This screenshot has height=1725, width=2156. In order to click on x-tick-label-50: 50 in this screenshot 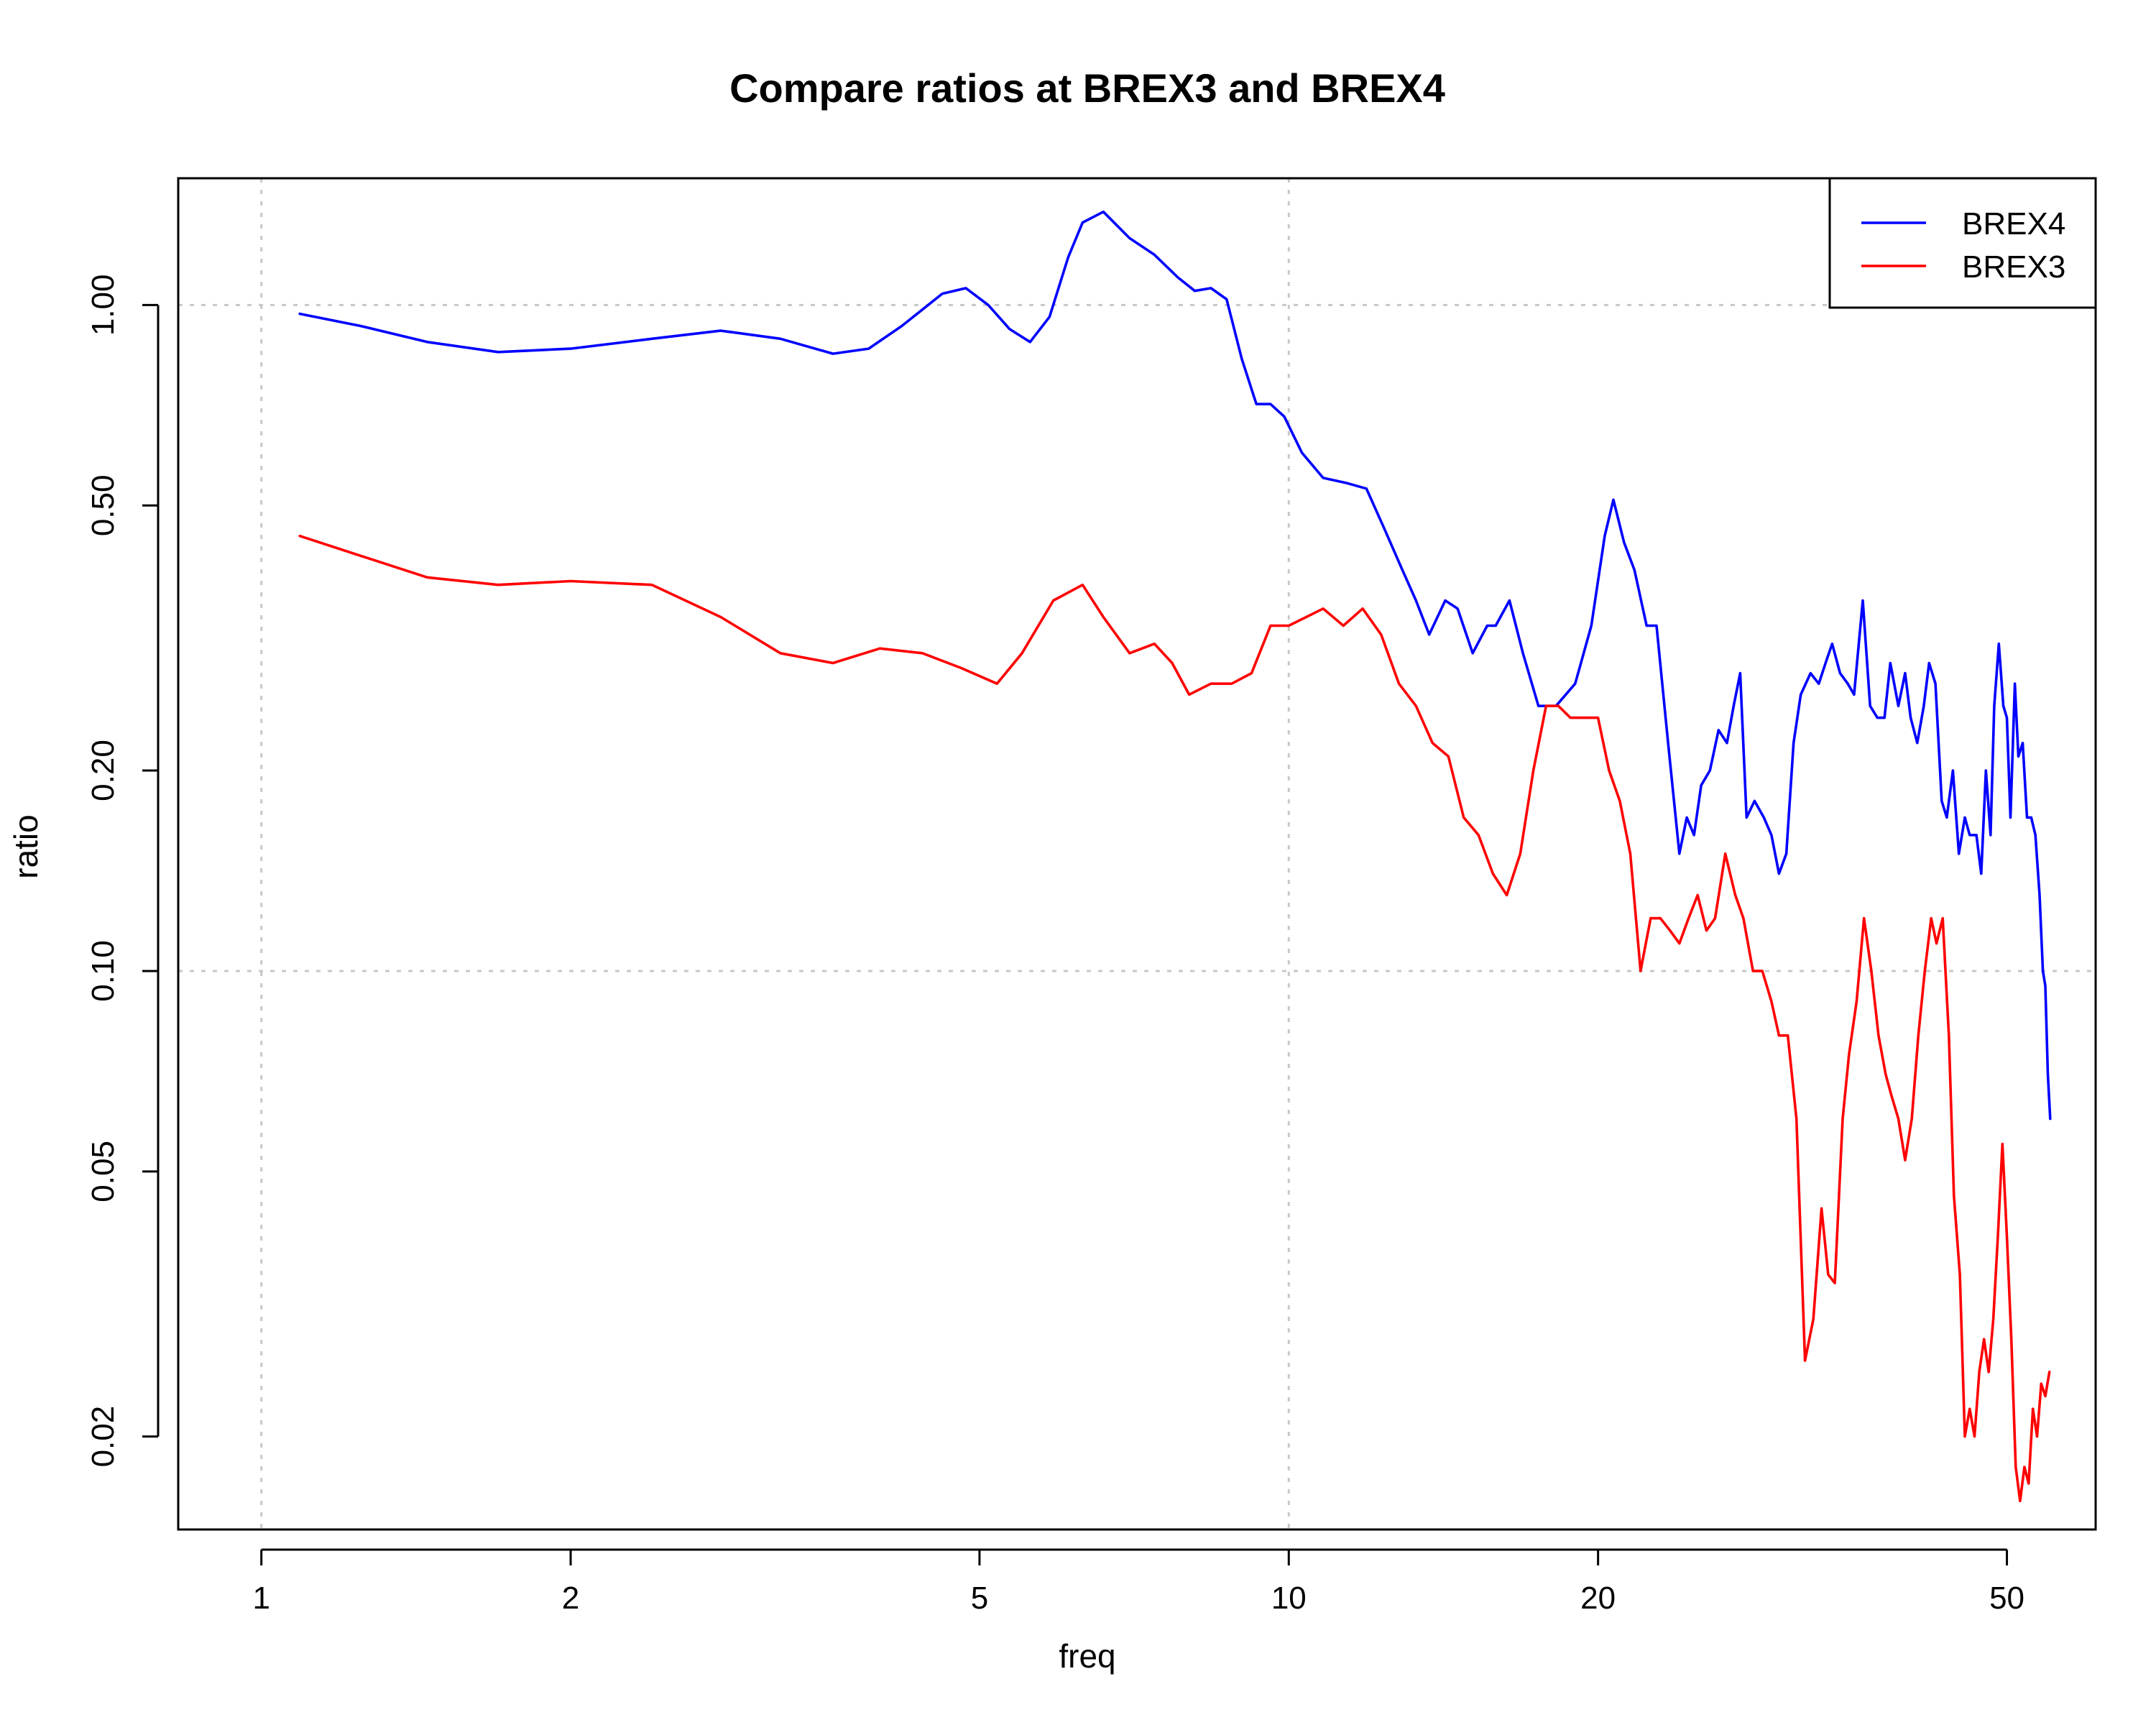, I will do `click(2006, 1598)`.